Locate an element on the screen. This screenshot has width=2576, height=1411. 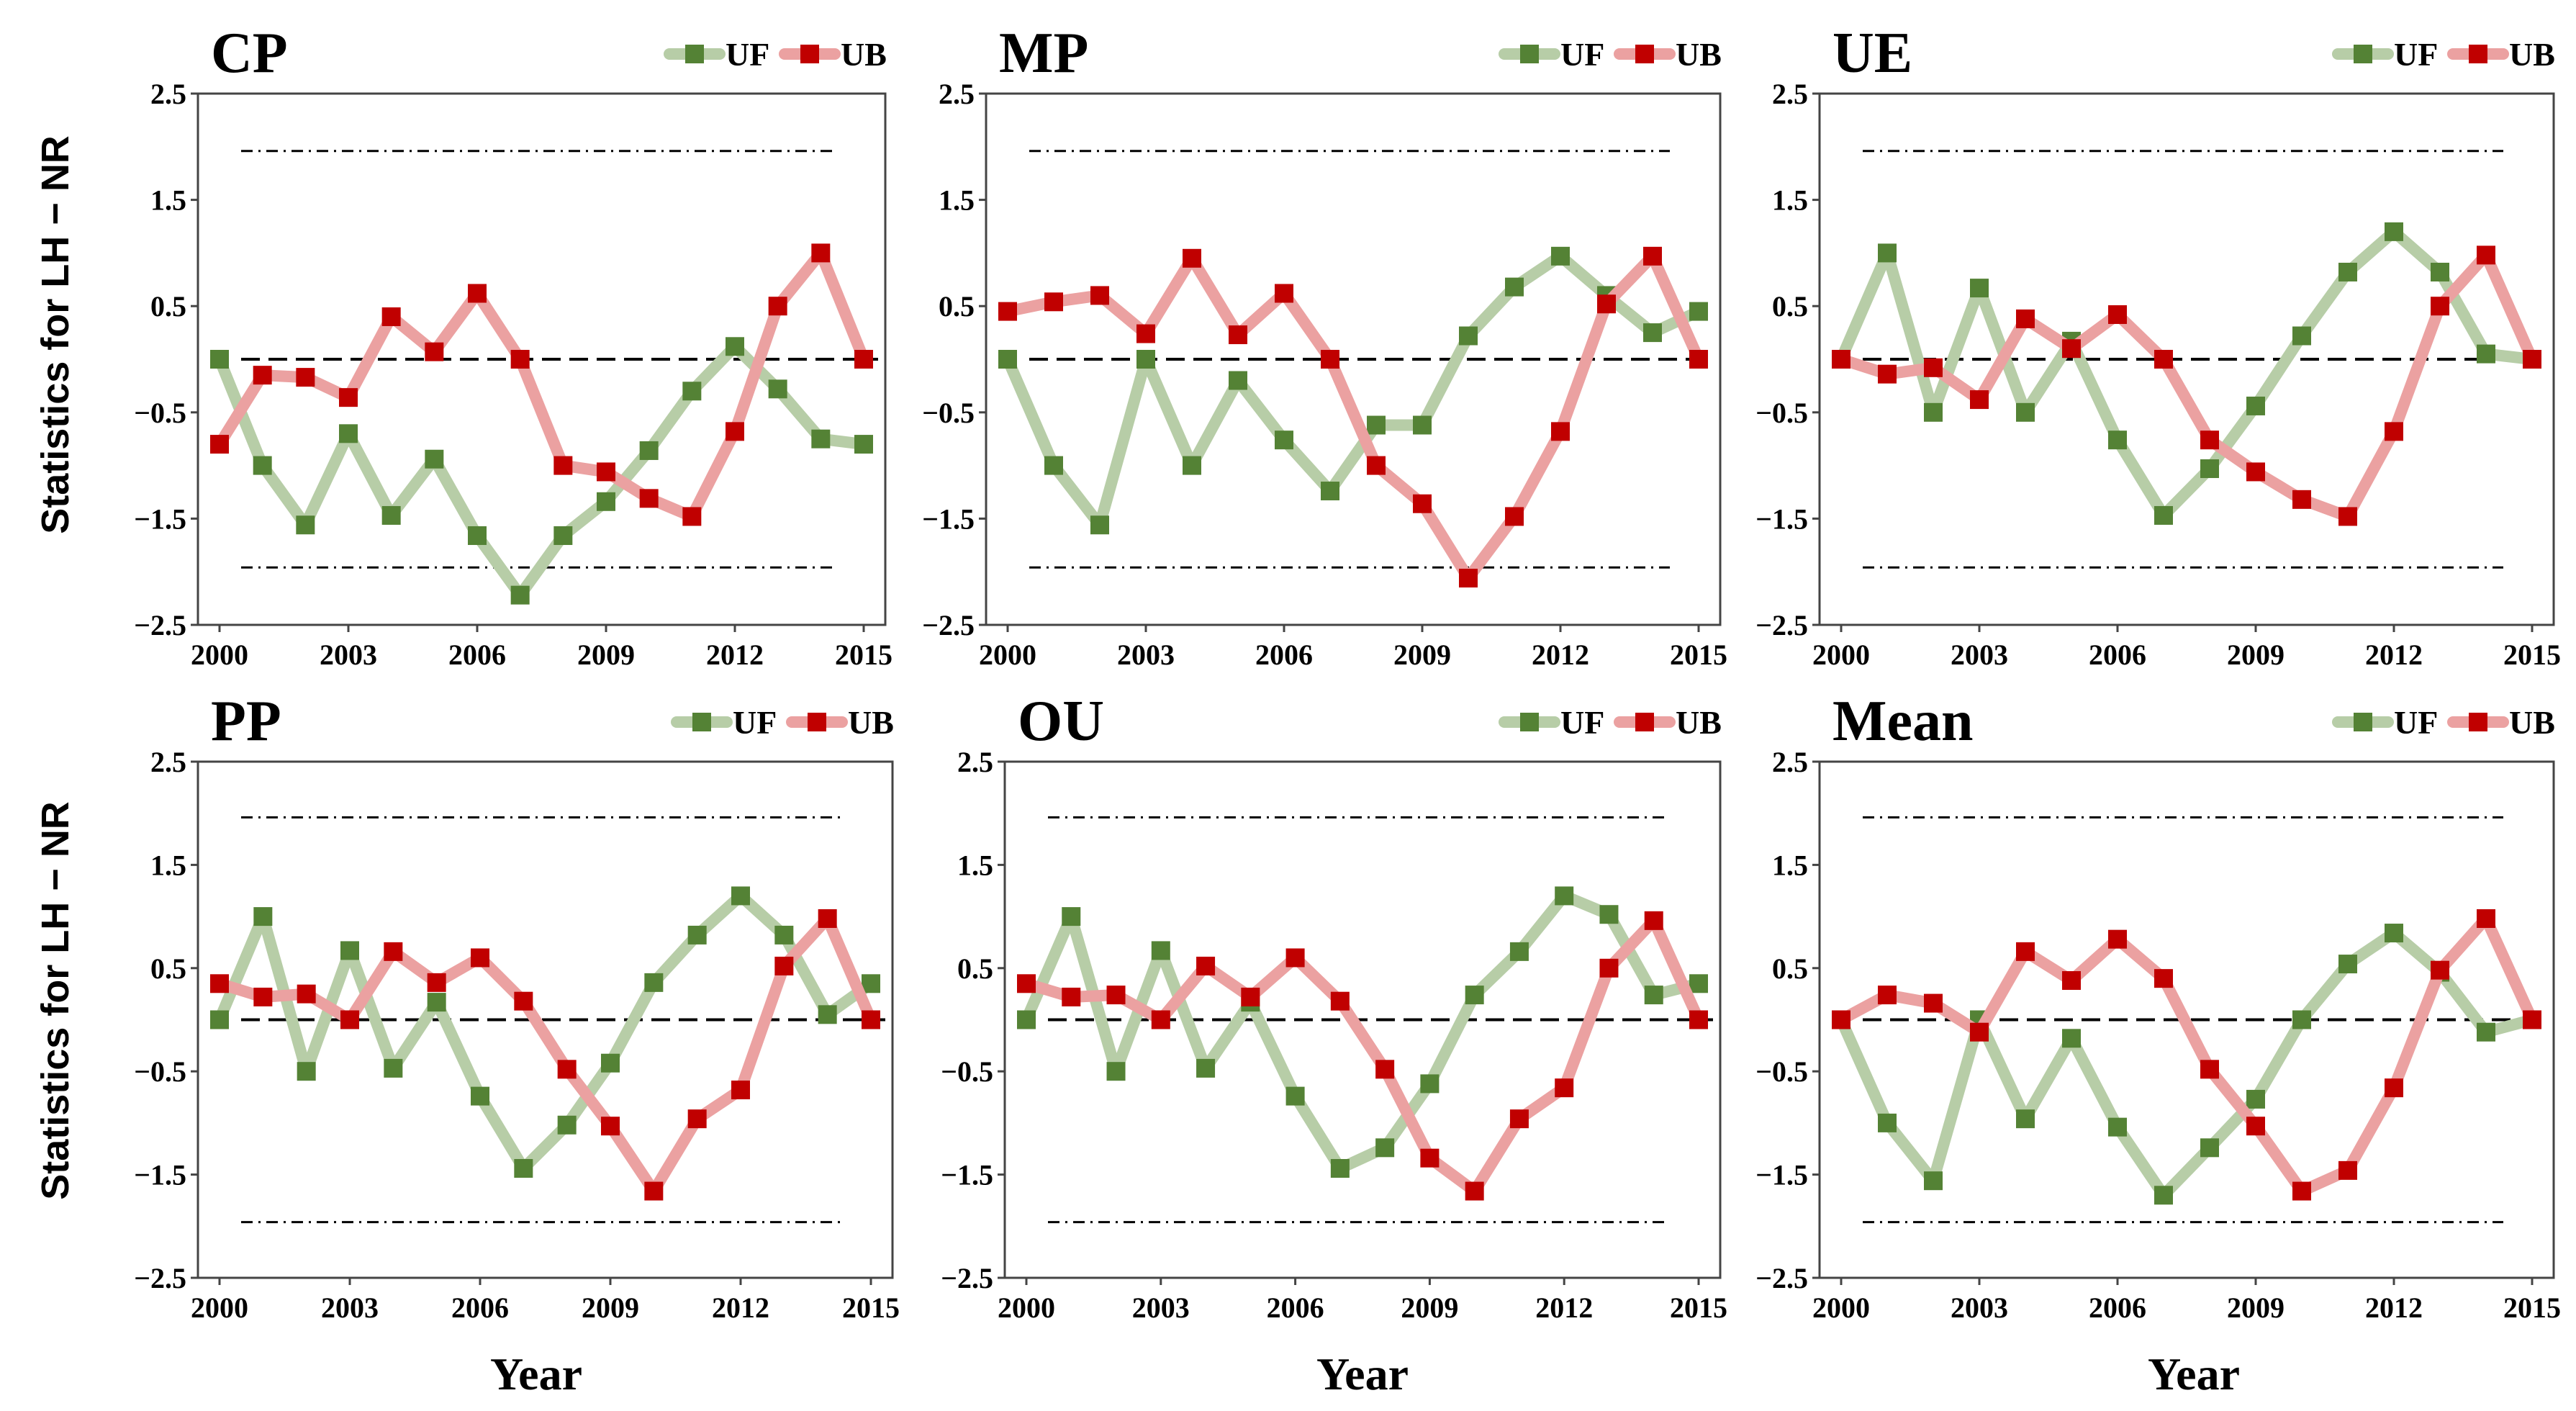
series-uf-line is located at coordinates (2186, 373).